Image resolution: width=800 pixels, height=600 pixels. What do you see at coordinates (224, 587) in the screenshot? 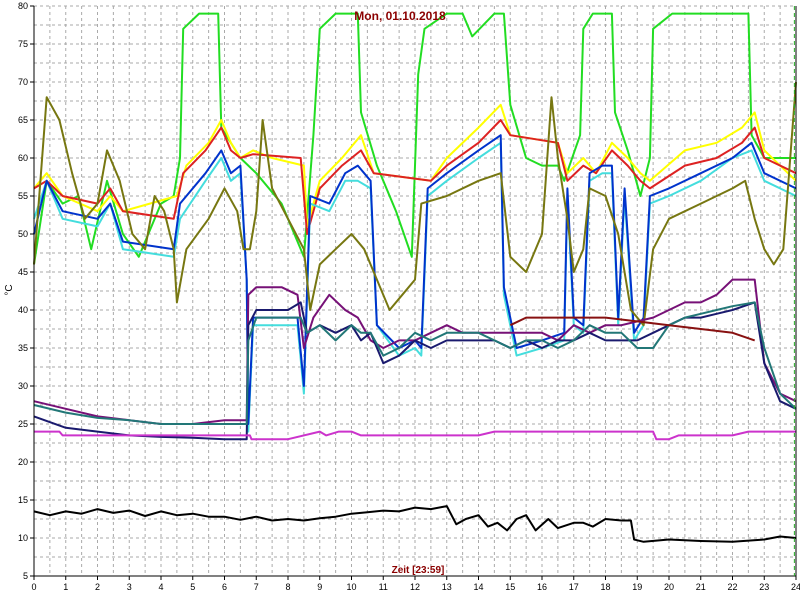
I see `x-tick-label: 6` at bounding box center [224, 587].